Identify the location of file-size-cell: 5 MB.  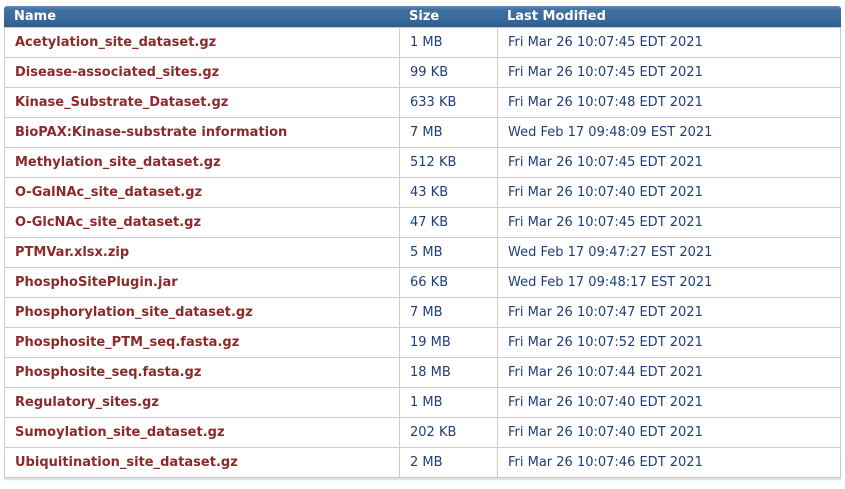
(448, 253).